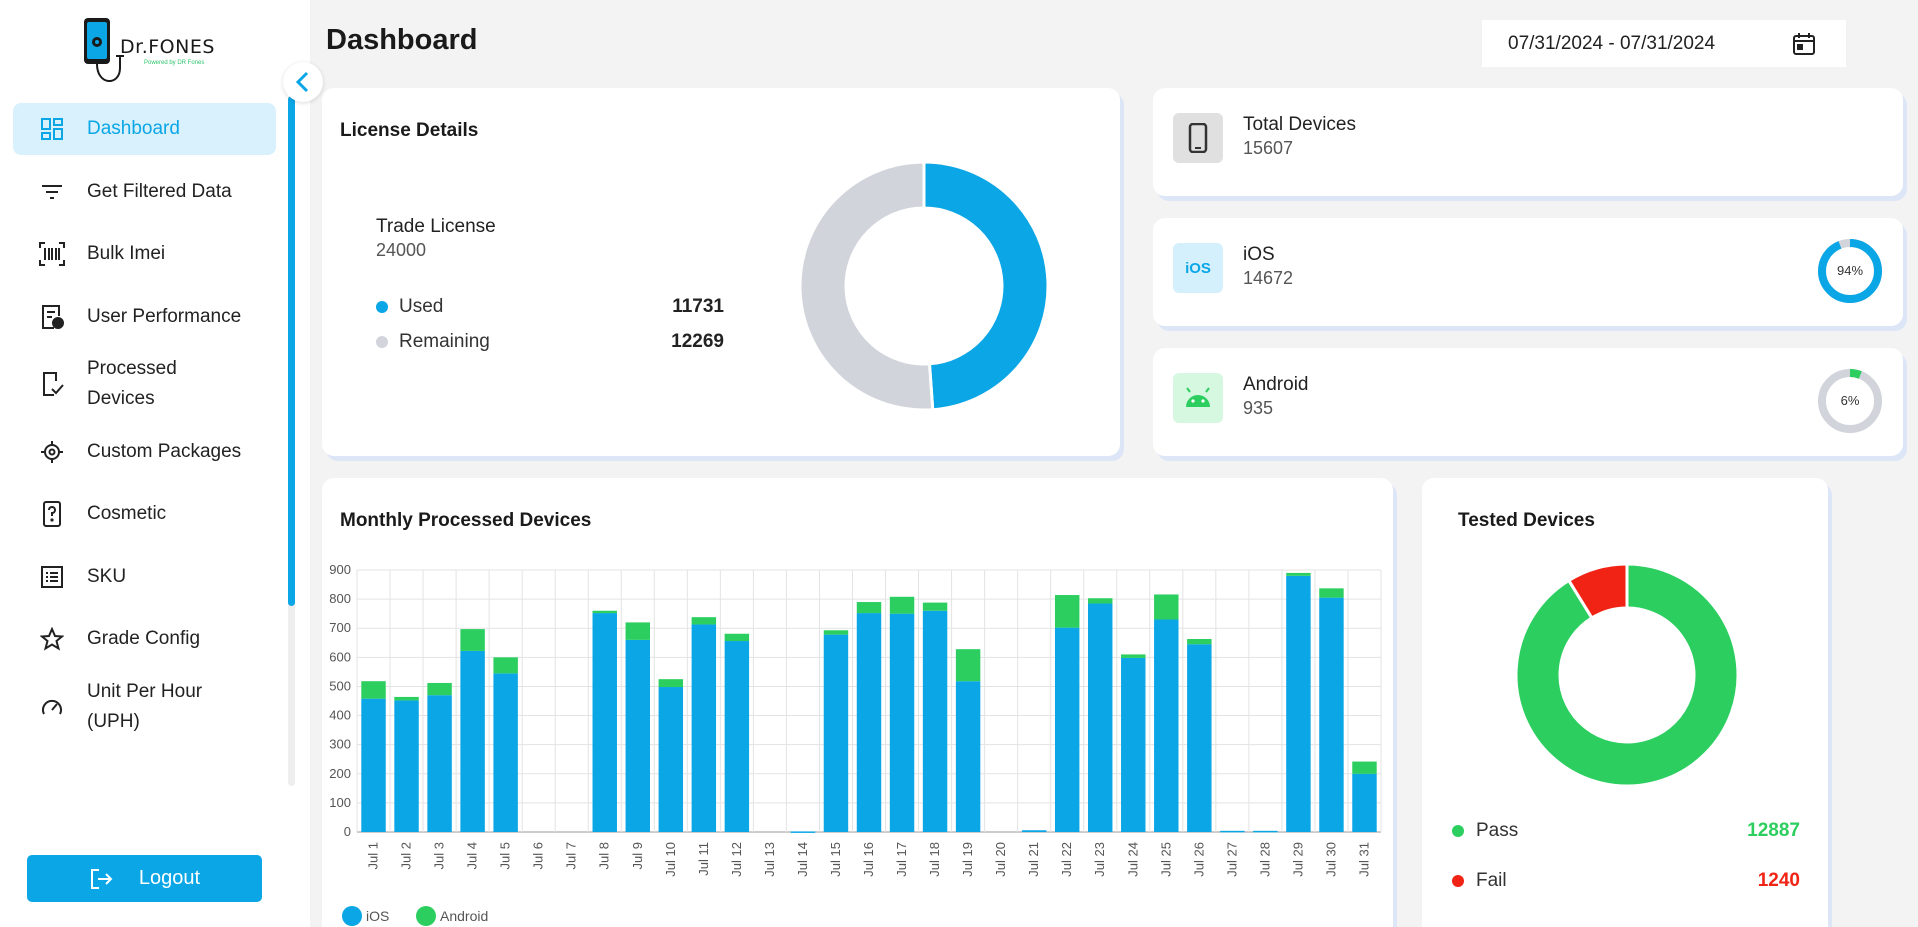  What do you see at coordinates (144, 639) in the screenshot?
I see `sidebar-item-grade-config: Grade Config` at bounding box center [144, 639].